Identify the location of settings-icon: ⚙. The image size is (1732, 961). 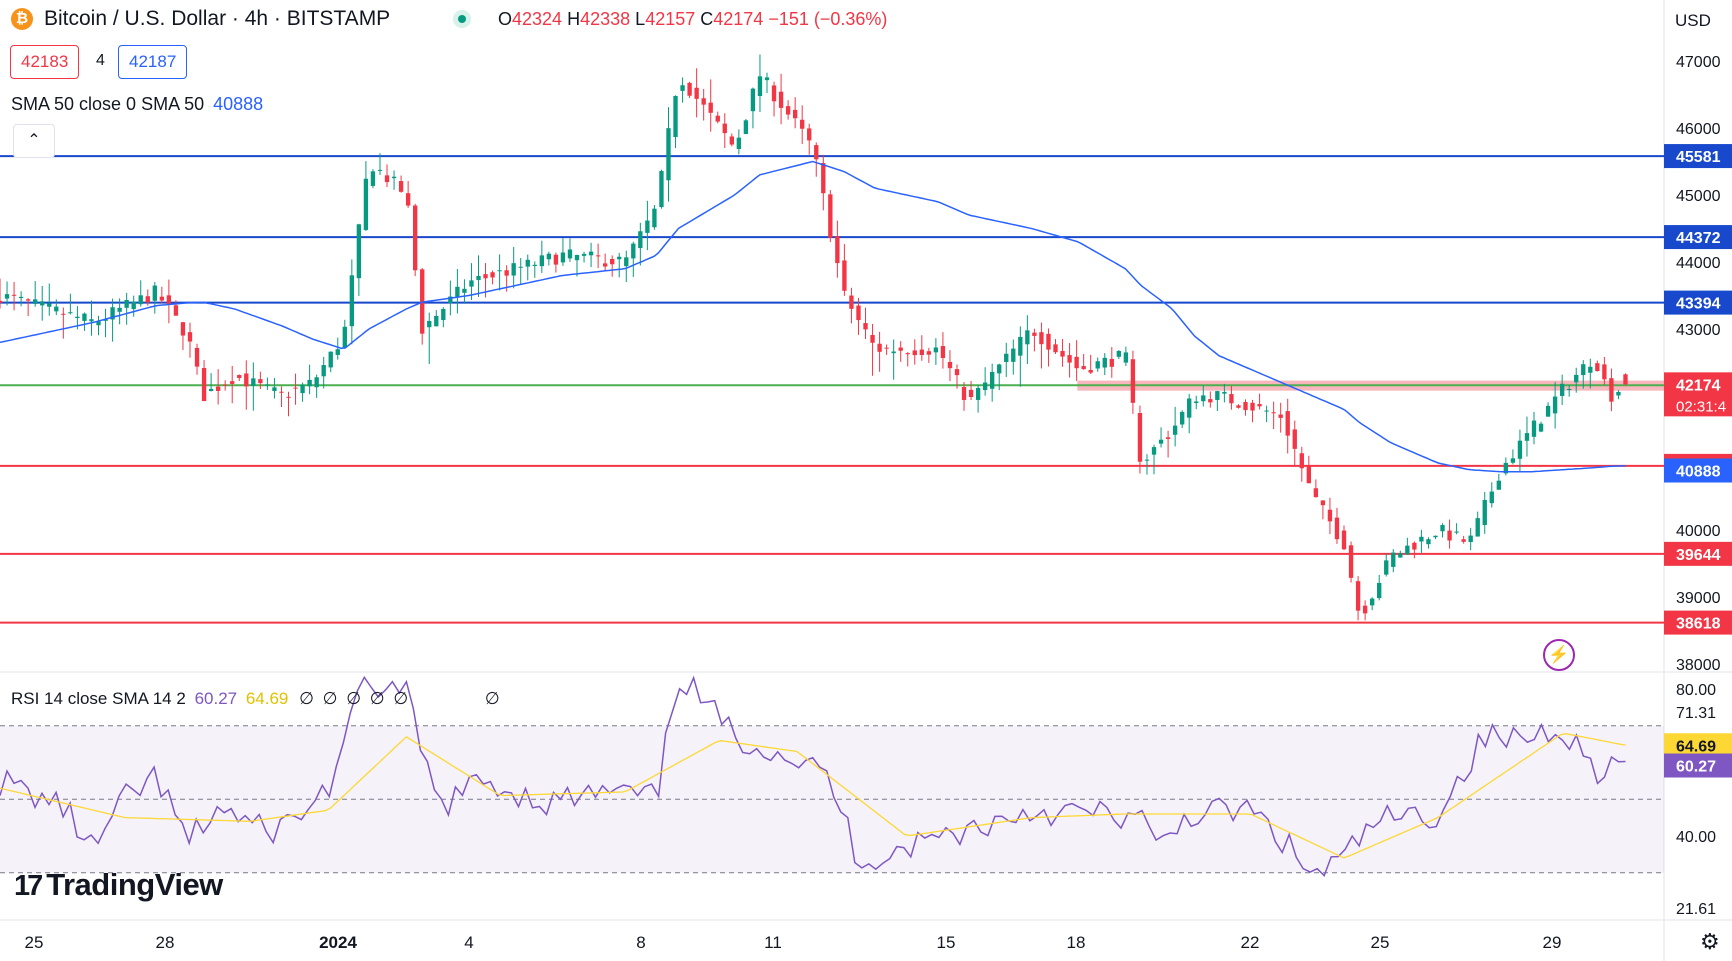
(1710, 941).